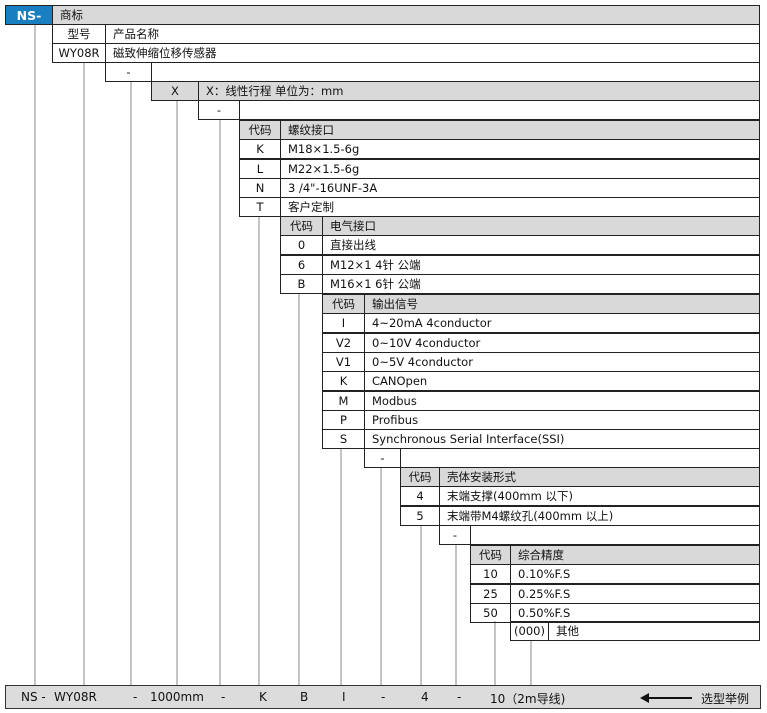 The width and height of the screenshot is (767, 713). Describe the element at coordinates (541, 245) in the screenshot. I see `option-desc: 直接出线` at that location.